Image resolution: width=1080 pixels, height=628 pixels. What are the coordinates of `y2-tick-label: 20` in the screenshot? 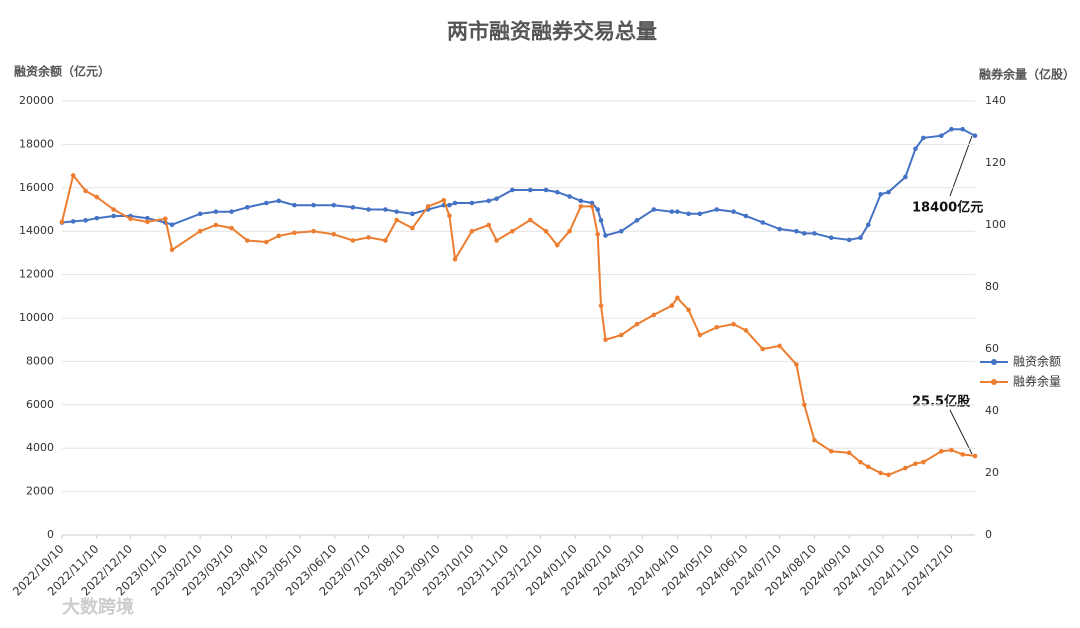 It's located at (992, 472).